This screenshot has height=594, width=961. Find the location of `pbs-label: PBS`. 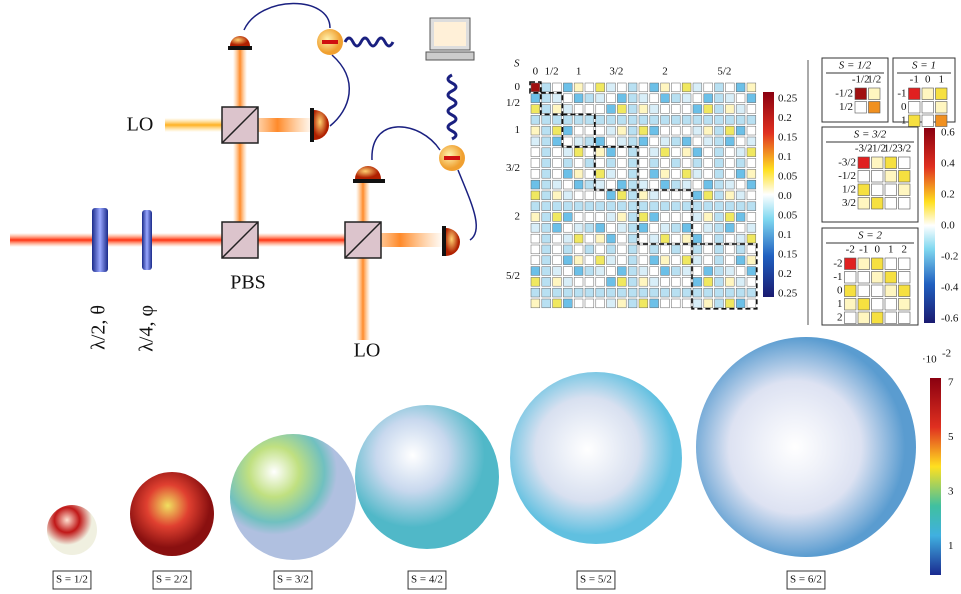

pbs-label: PBS is located at coordinates (248, 283).